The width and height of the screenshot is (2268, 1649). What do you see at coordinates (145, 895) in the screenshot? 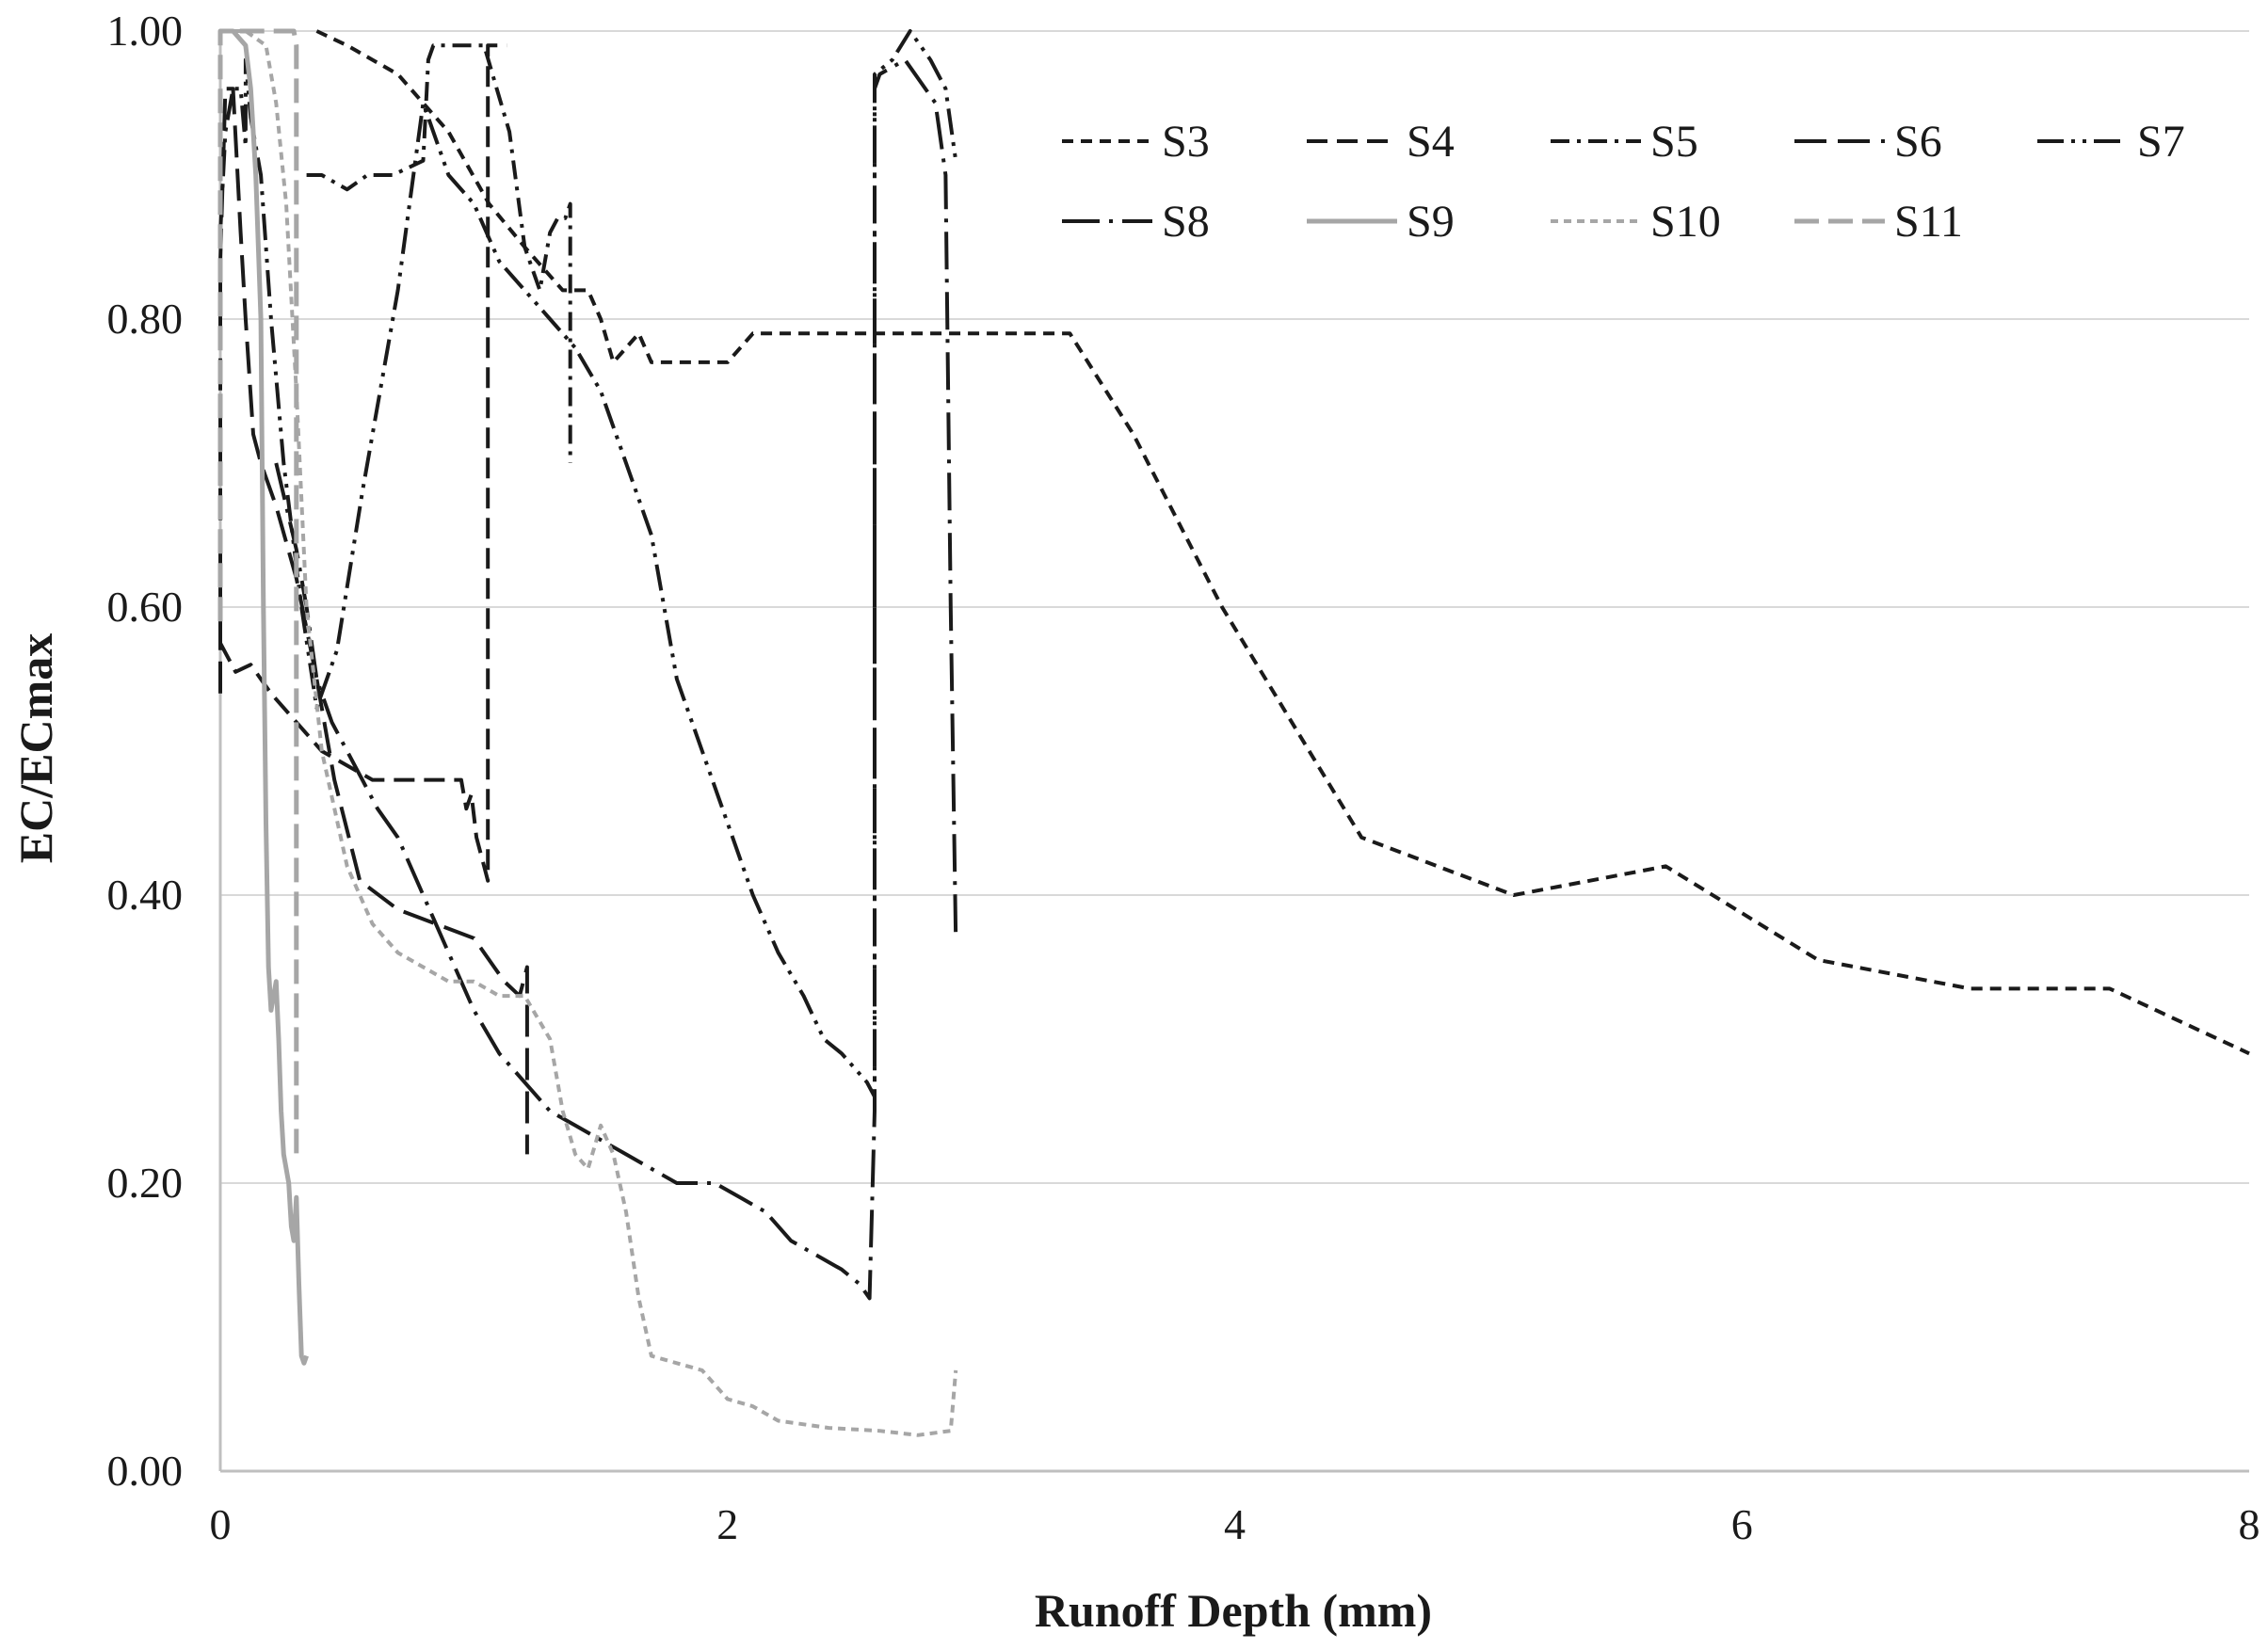
I see `y-tick-label: 0.40` at bounding box center [145, 895].